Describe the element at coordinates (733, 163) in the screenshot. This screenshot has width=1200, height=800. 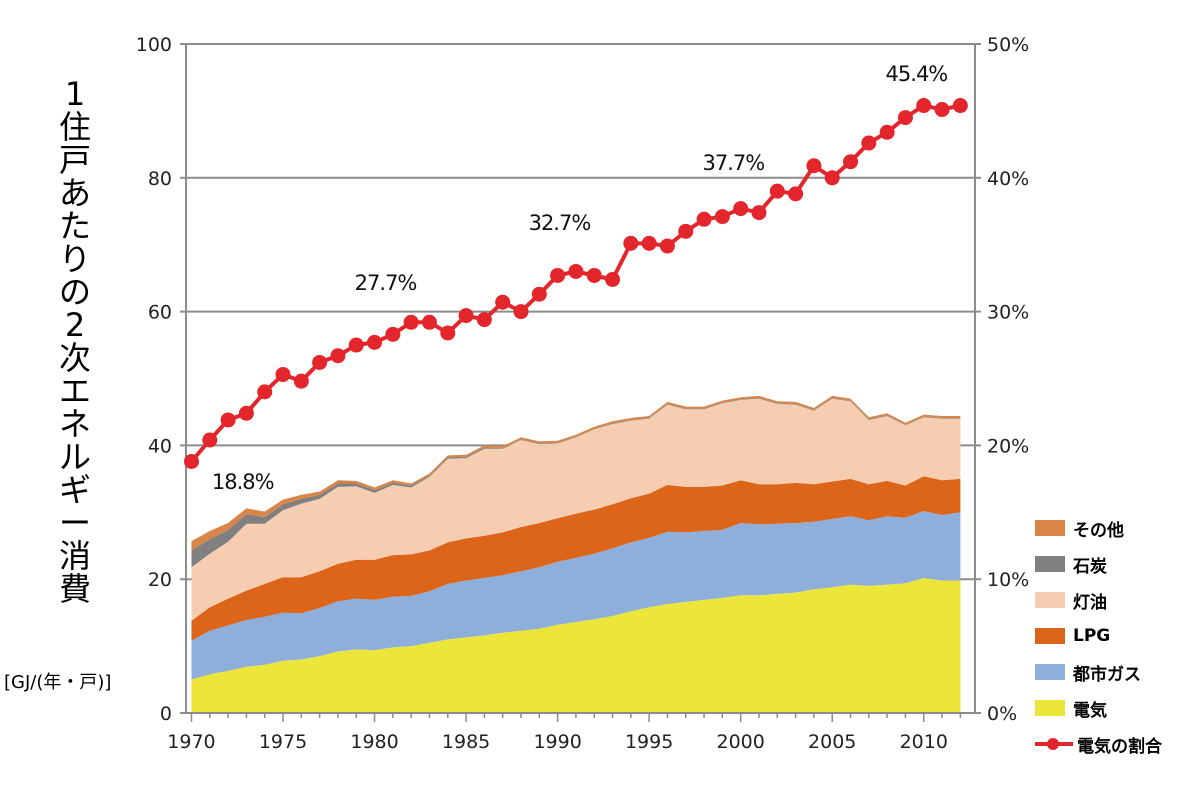
I see `percent-annotation: 37.7%` at that location.